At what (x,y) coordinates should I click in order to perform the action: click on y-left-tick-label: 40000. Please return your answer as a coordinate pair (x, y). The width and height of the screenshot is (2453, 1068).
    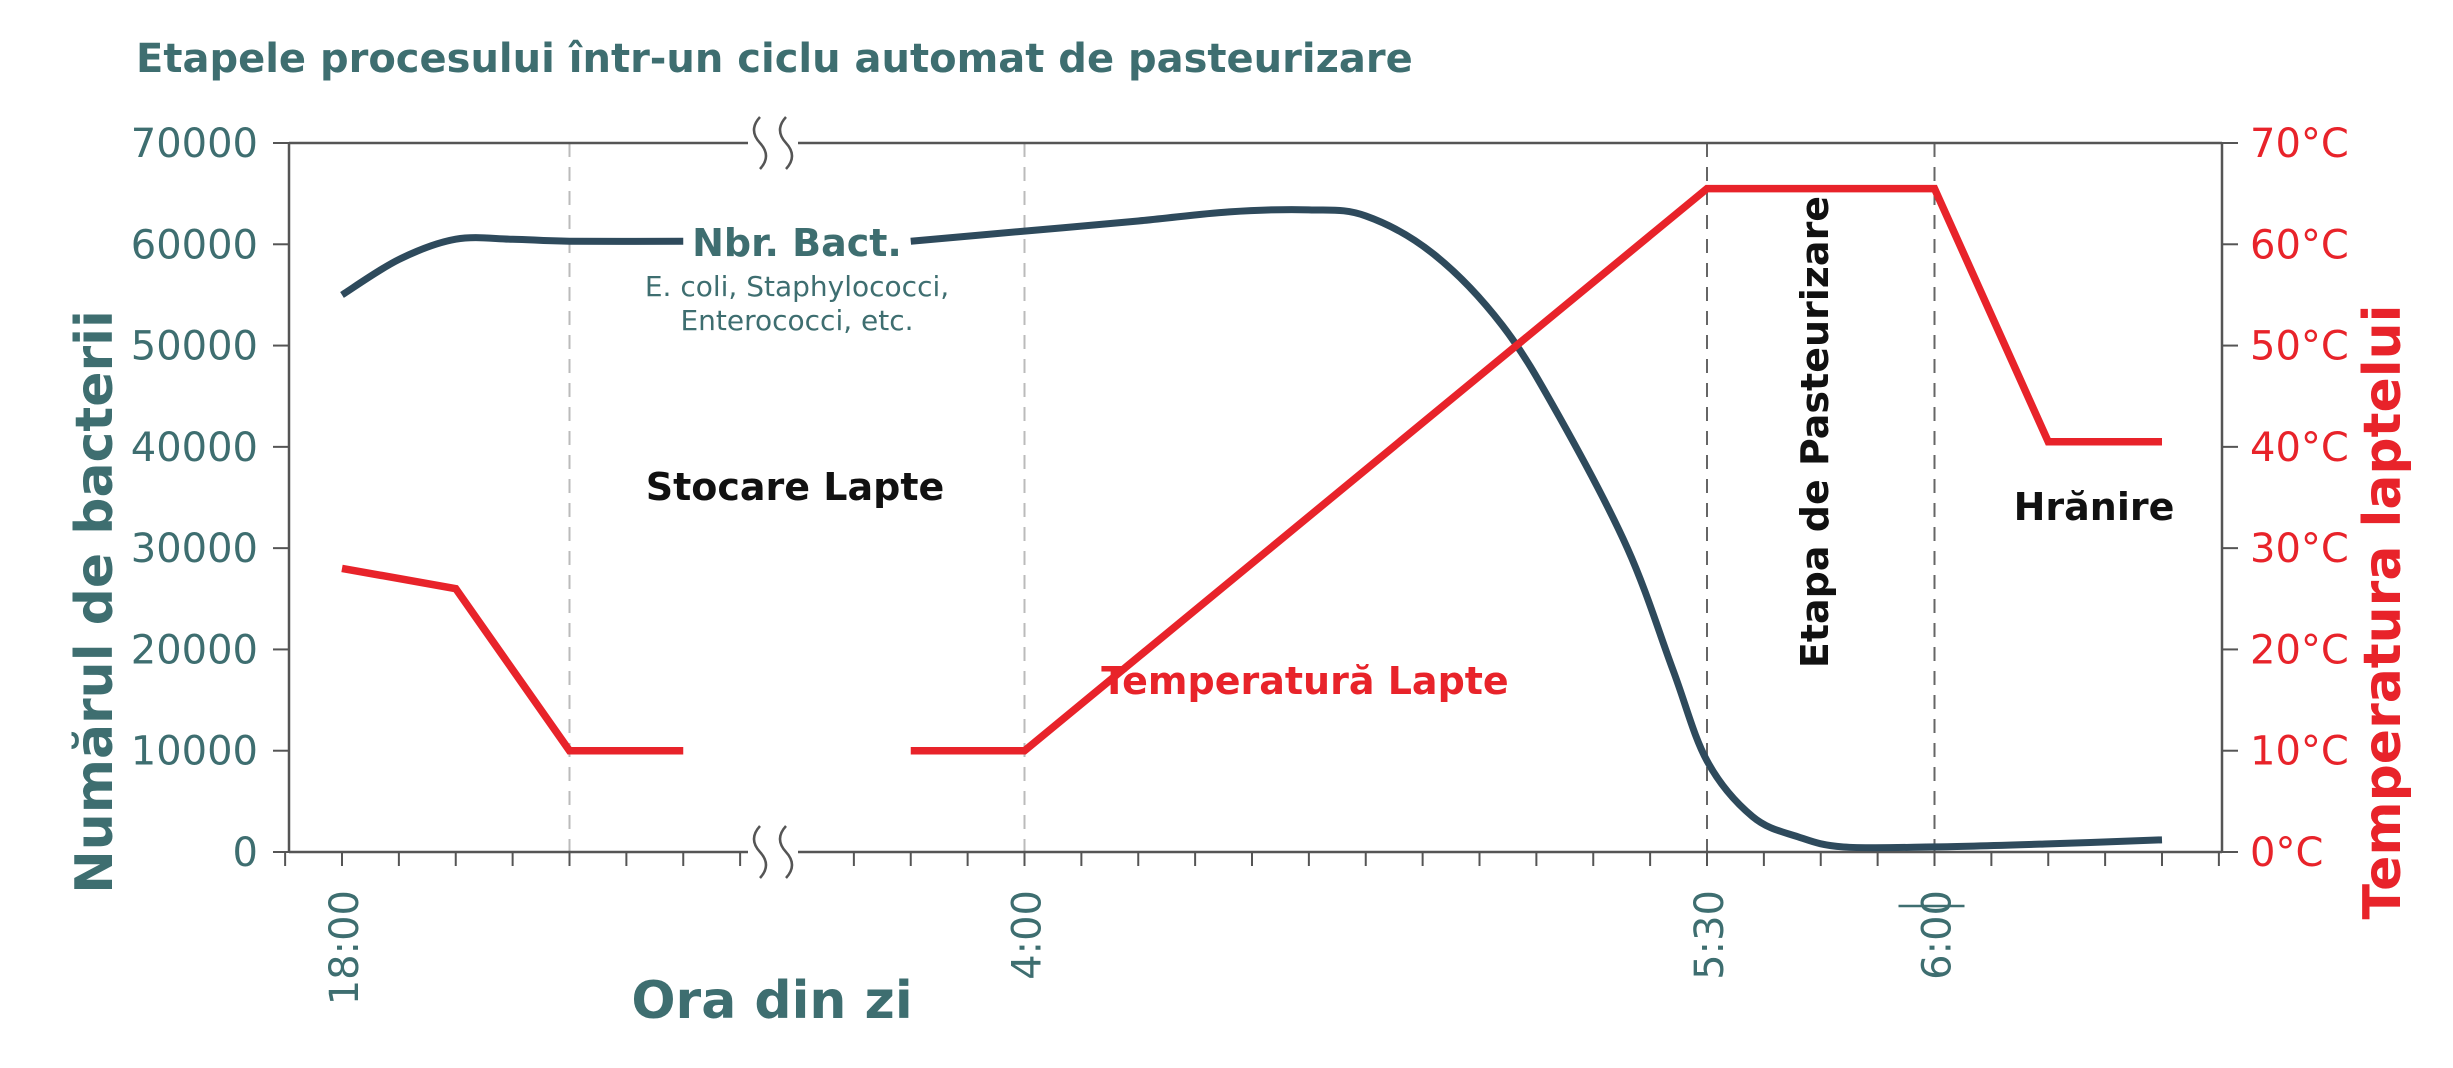
    Looking at the image, I should click on (194, 448).